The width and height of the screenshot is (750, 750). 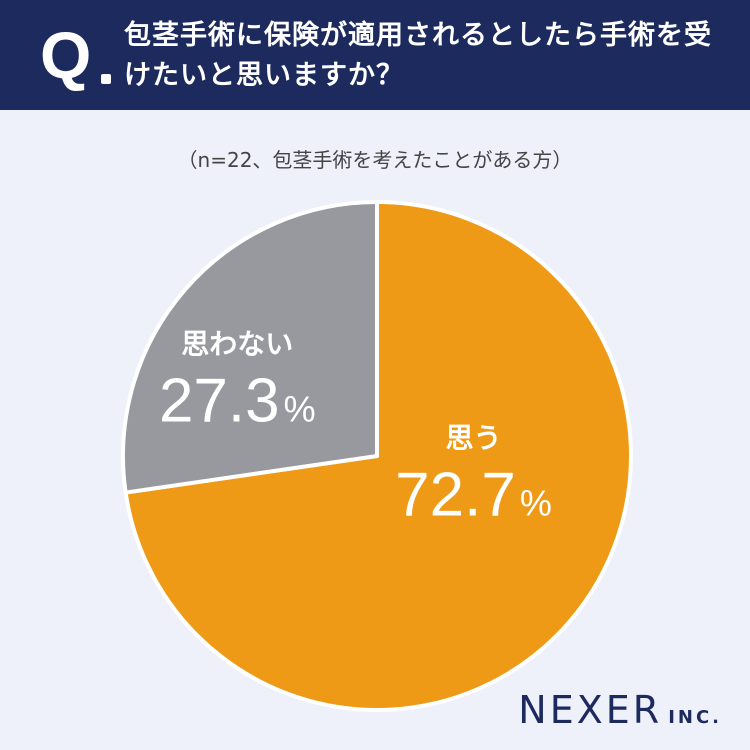 I want to click on slice-label-category: 思わない, so click(x=237, y=343).